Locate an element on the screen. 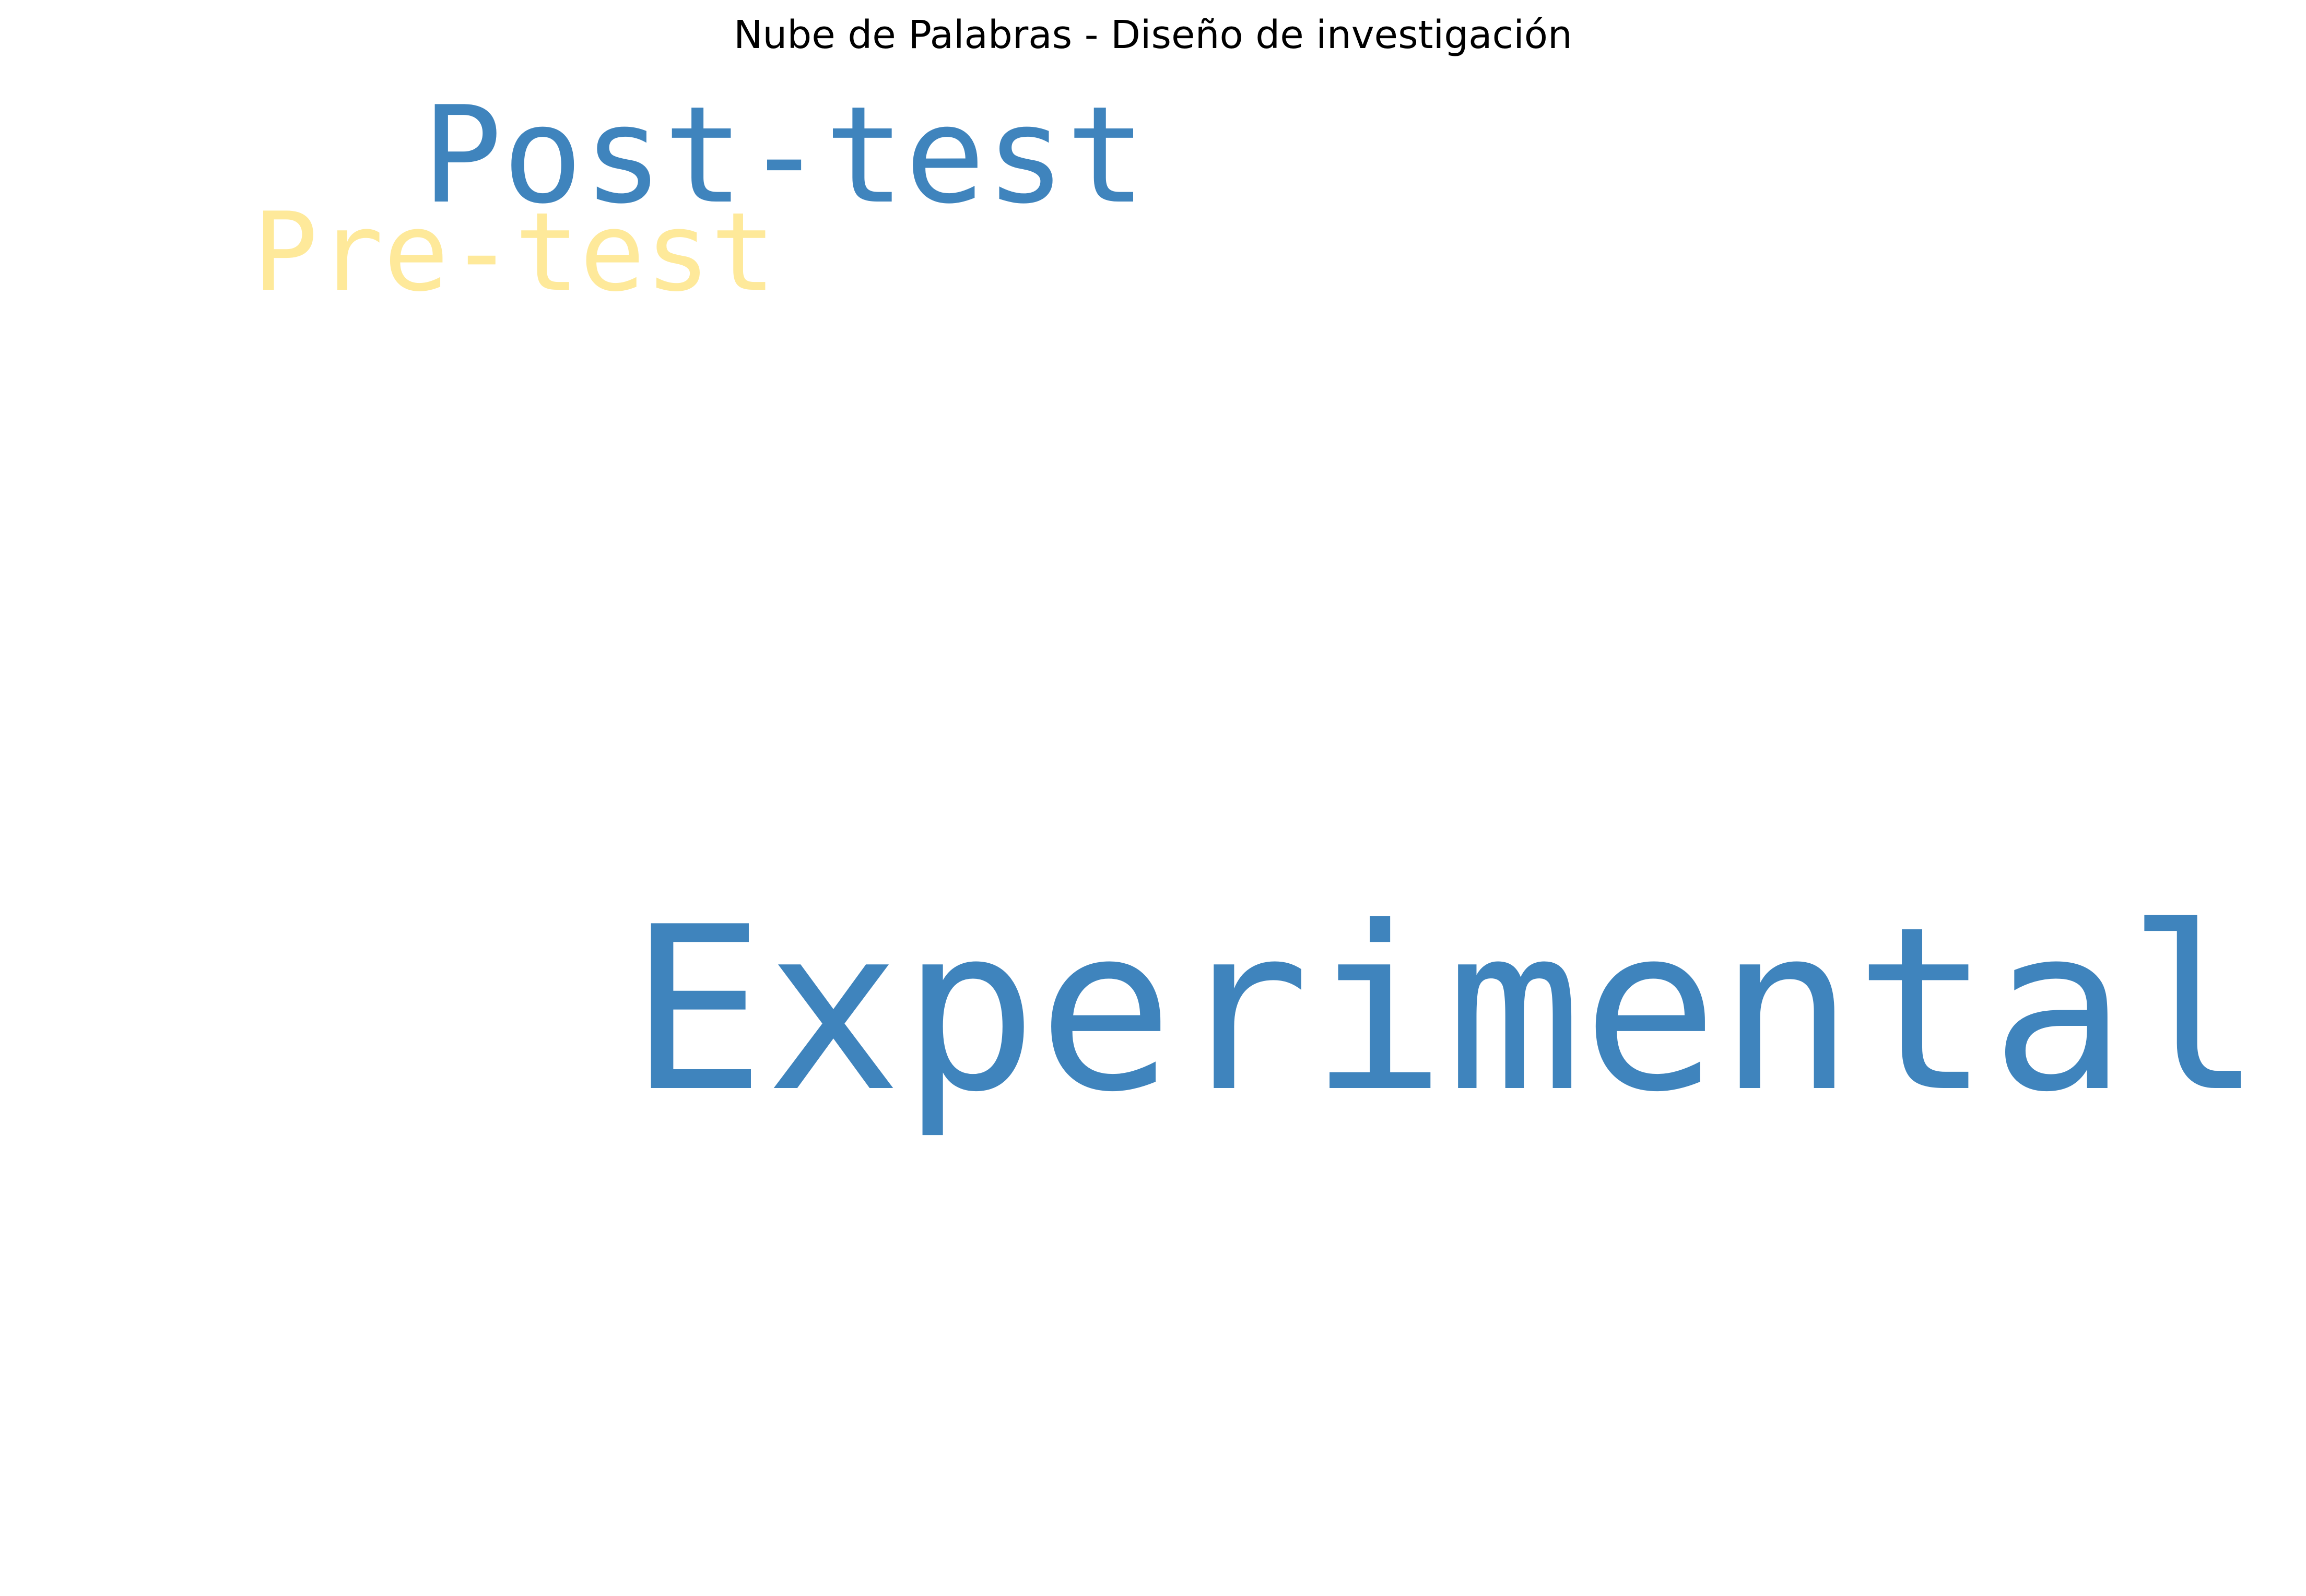 This screenshot has height=1596, width=2306. word: Experimental is located at coordinates (1446, 1010).